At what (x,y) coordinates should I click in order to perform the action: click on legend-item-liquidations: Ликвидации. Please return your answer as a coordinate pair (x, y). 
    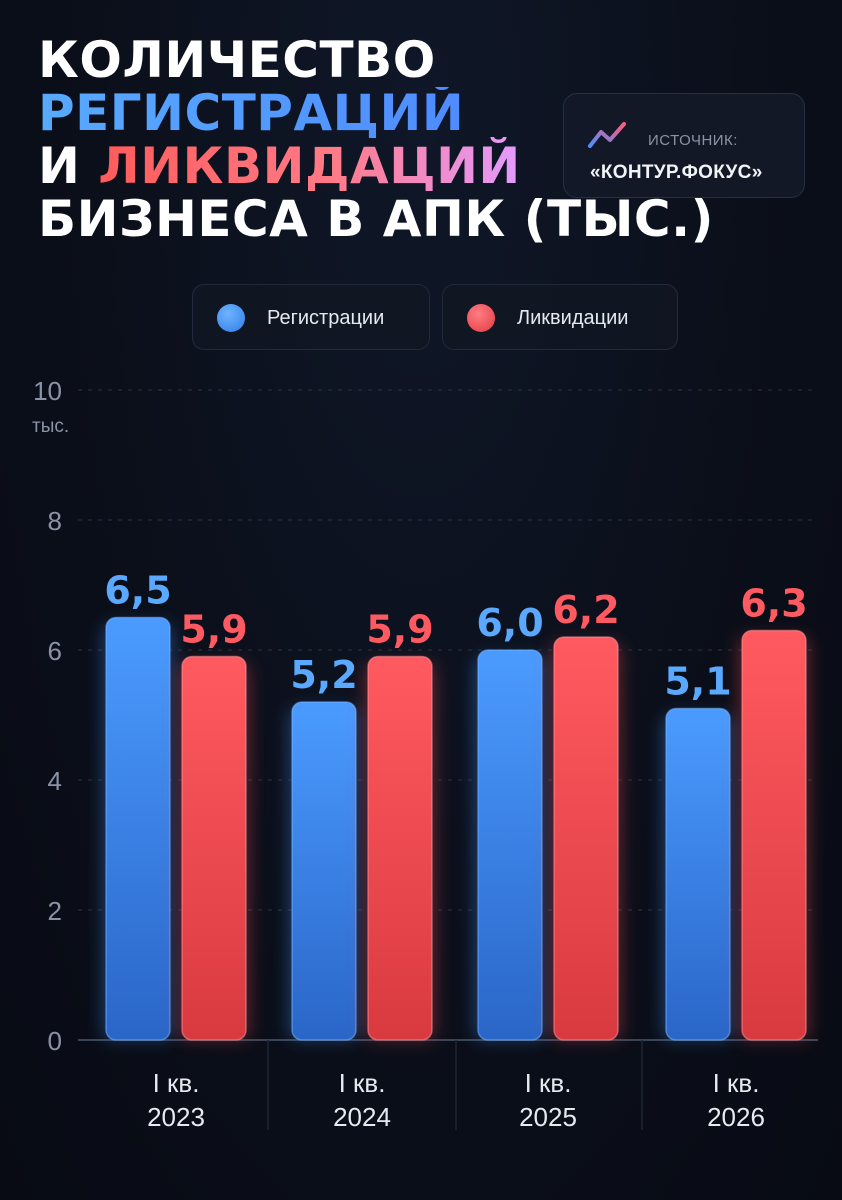
    Looking at the image, I should click on (560, 317).